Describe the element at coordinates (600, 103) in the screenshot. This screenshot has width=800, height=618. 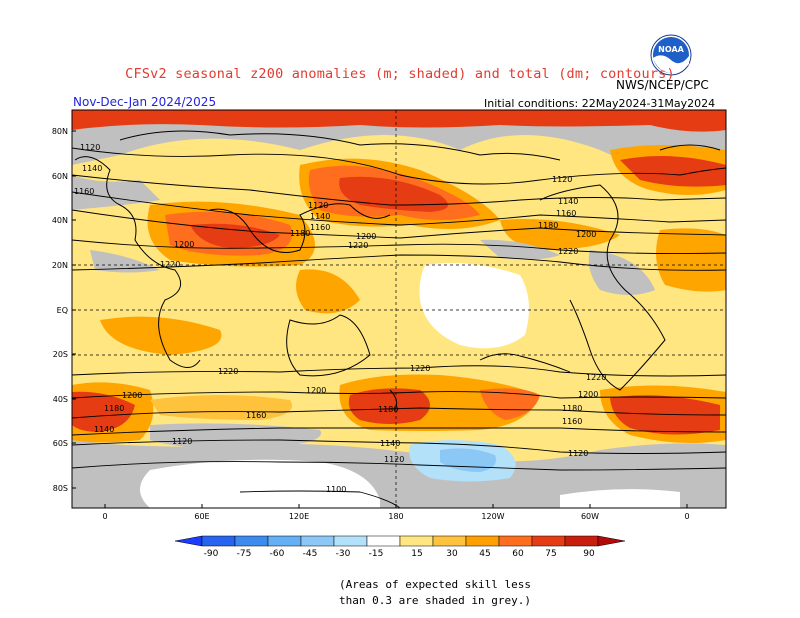
I see `initial-conditions-label: Initial conditions: 22May2024-31May2024` at that location.